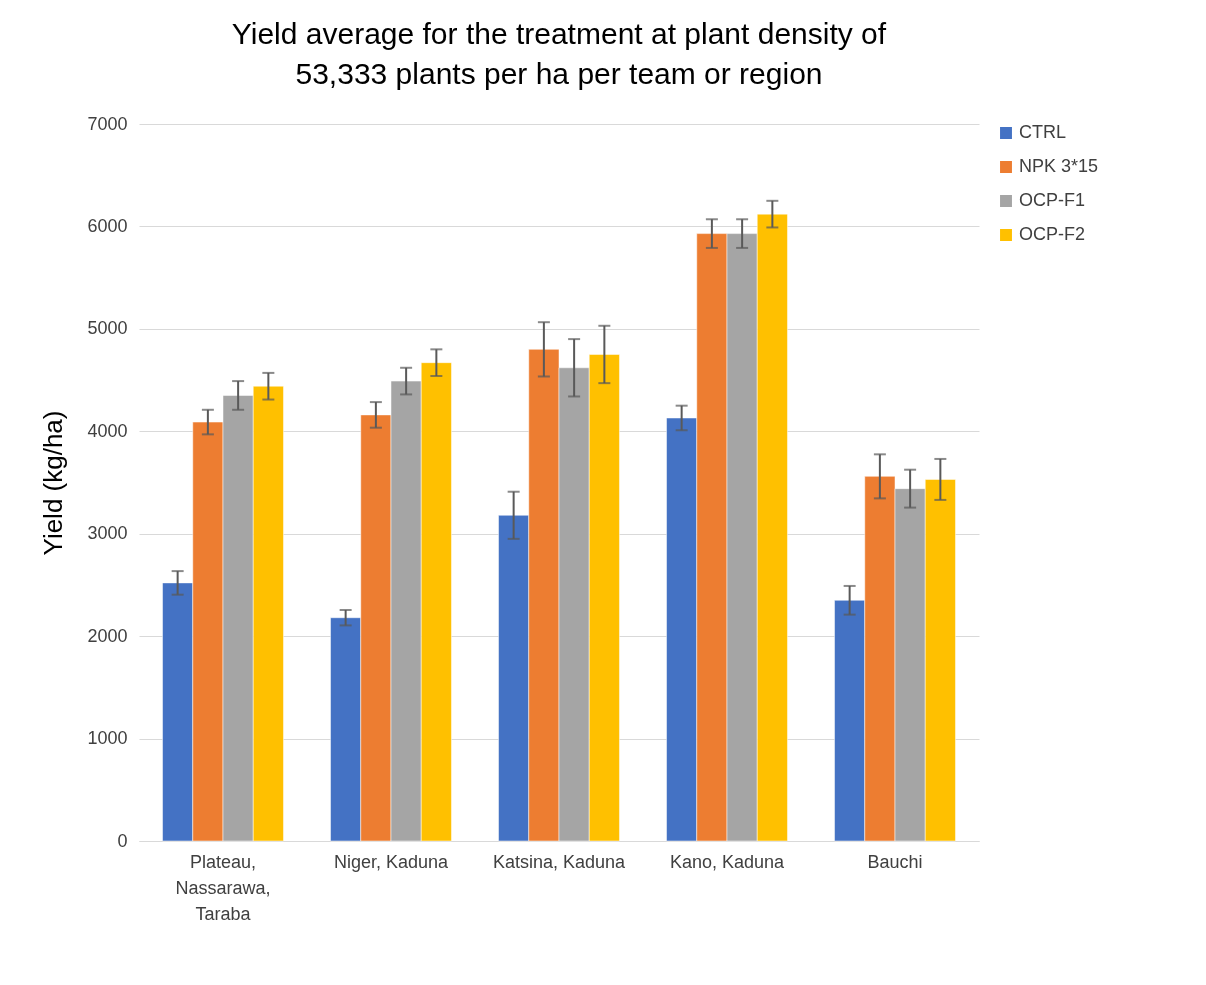 The image size is (1206, 985). Describe the element at coordinates (107, 533) in the screenshot. I see `y-tick-label: 3000` at that location.